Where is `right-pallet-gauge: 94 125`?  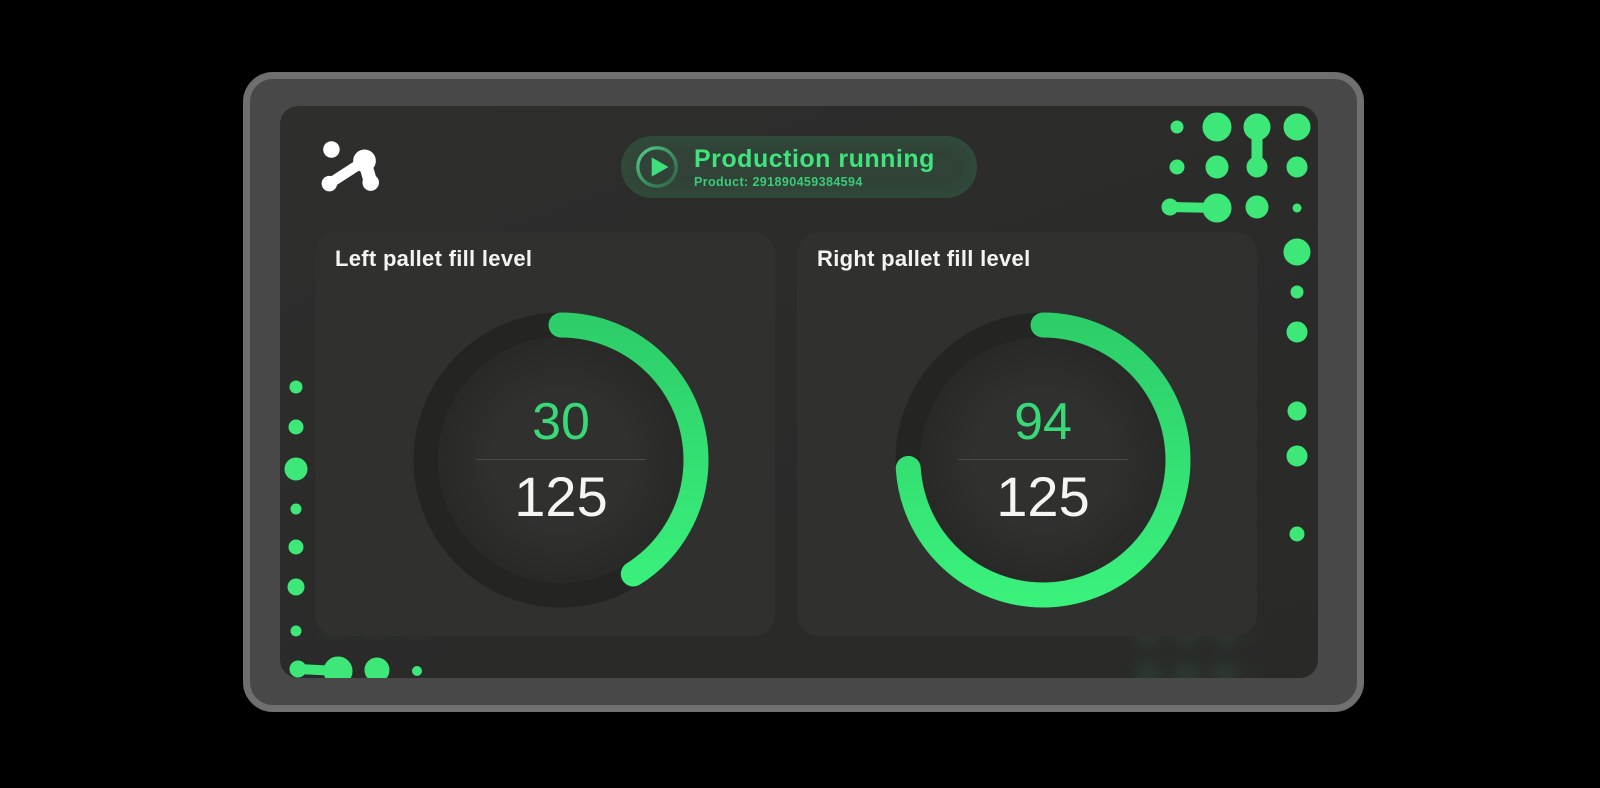
right-pallet-gauge: 94 125 is located at coordinates (1043, 460).